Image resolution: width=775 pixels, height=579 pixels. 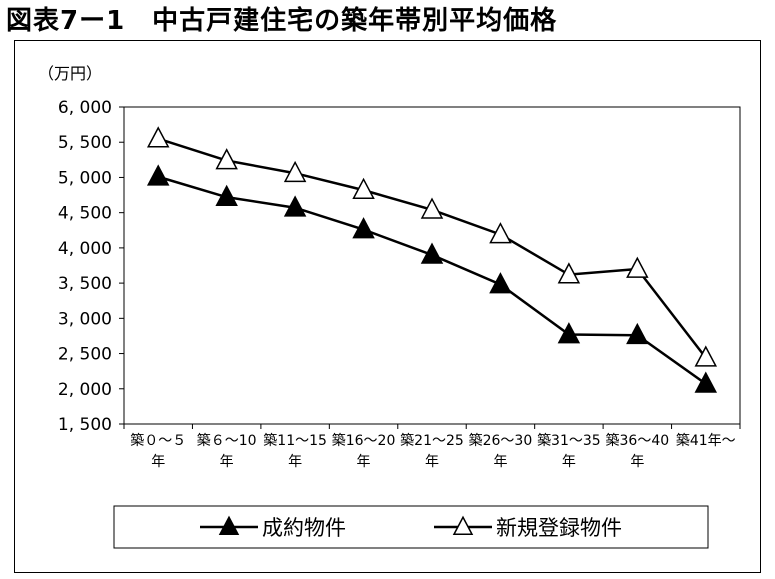 What do you see at coordinates (85, 355) in the screenshot?
I see `y-tick-label: 2, 500` at bounding box center [85, 355].